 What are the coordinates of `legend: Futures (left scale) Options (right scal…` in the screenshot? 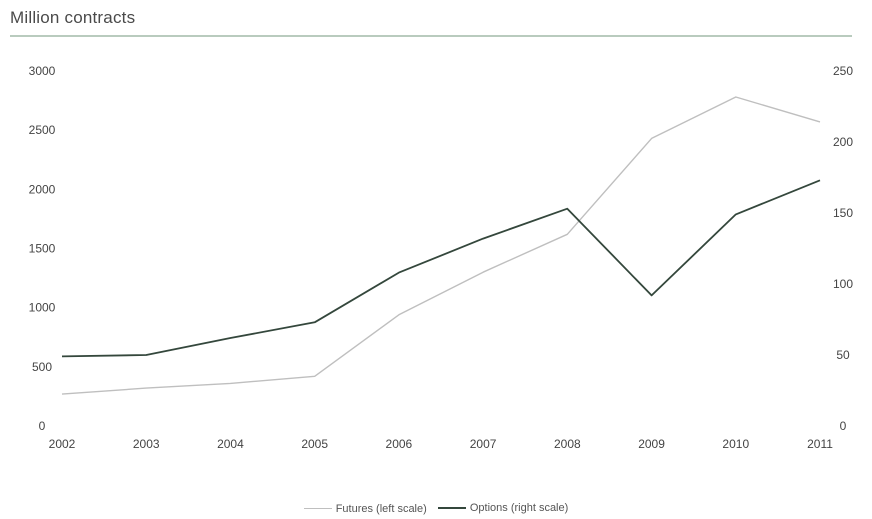 It's located at (436, 507).